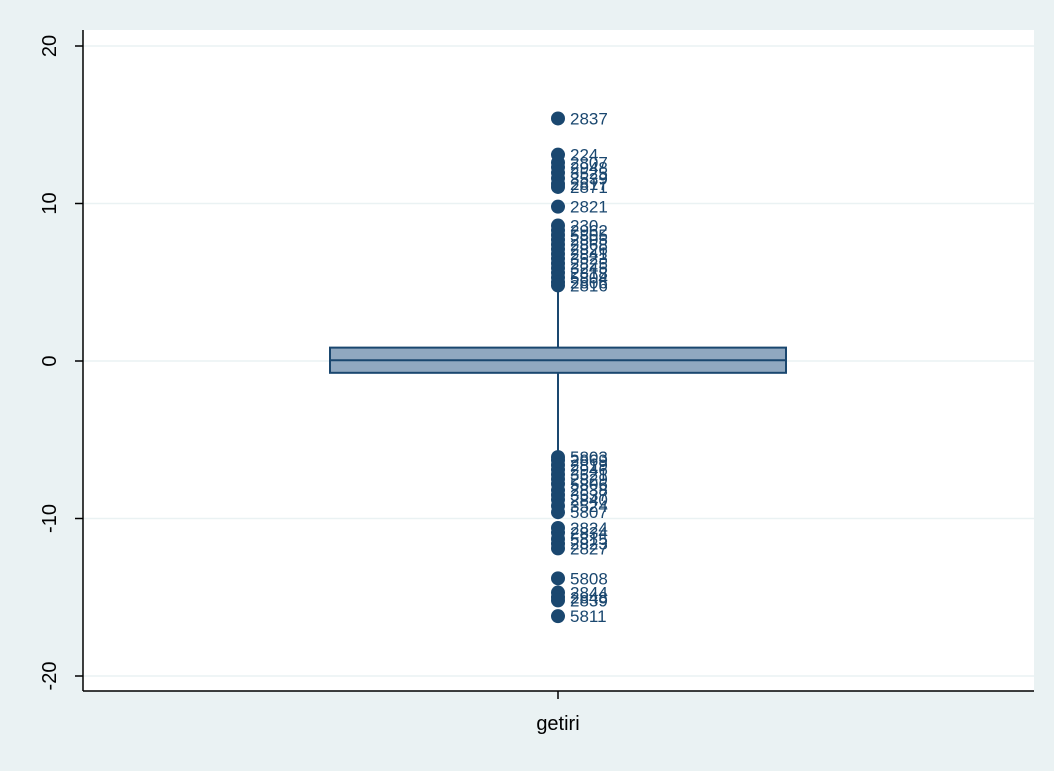 The width and height of the screenshot is (1054, 771). What do you see at coordinates (588, 616) in the screenshot?
I see `outlier-label: 5811` at bounding box center [588, 616].